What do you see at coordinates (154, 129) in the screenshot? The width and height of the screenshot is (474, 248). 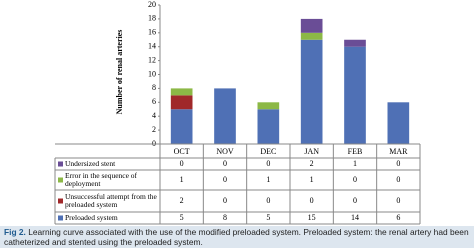 I see `y-tick-label: 2` at bounding box center [154, 129].